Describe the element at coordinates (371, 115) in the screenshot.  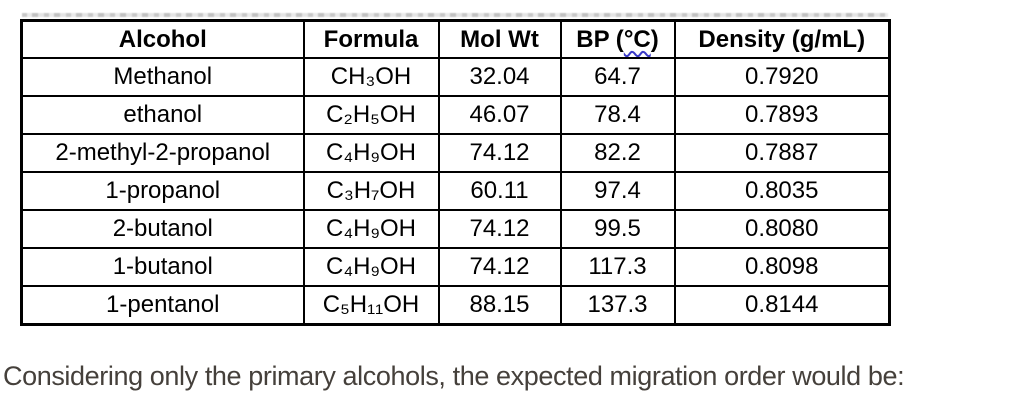
I see `cell-formula: C₂H₅OH` at that location.